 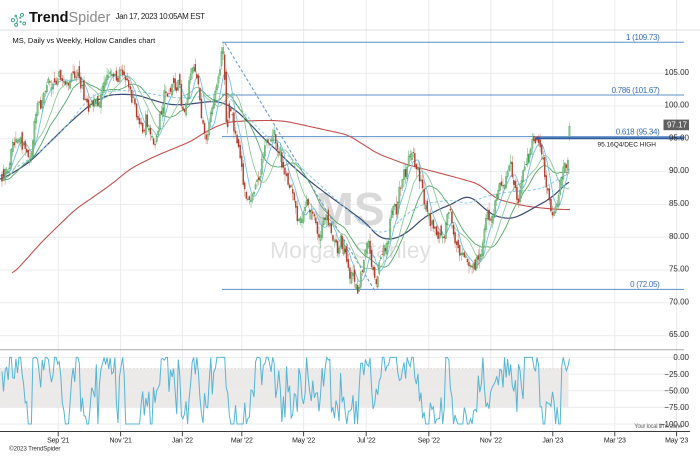 What do you see at coordinates (121, 441) in the screenshot?
I see `svg-text: Nov '21` at bounding box center [121, 441].